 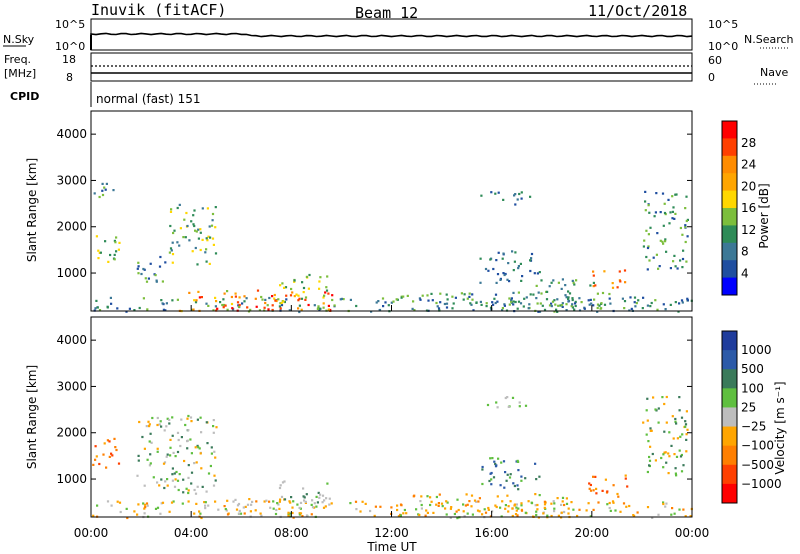 What do you see at coordinates (748, 165) in the screenshot?
I see `power-colorbar-tick: 24` at bounding box center [748, 165].